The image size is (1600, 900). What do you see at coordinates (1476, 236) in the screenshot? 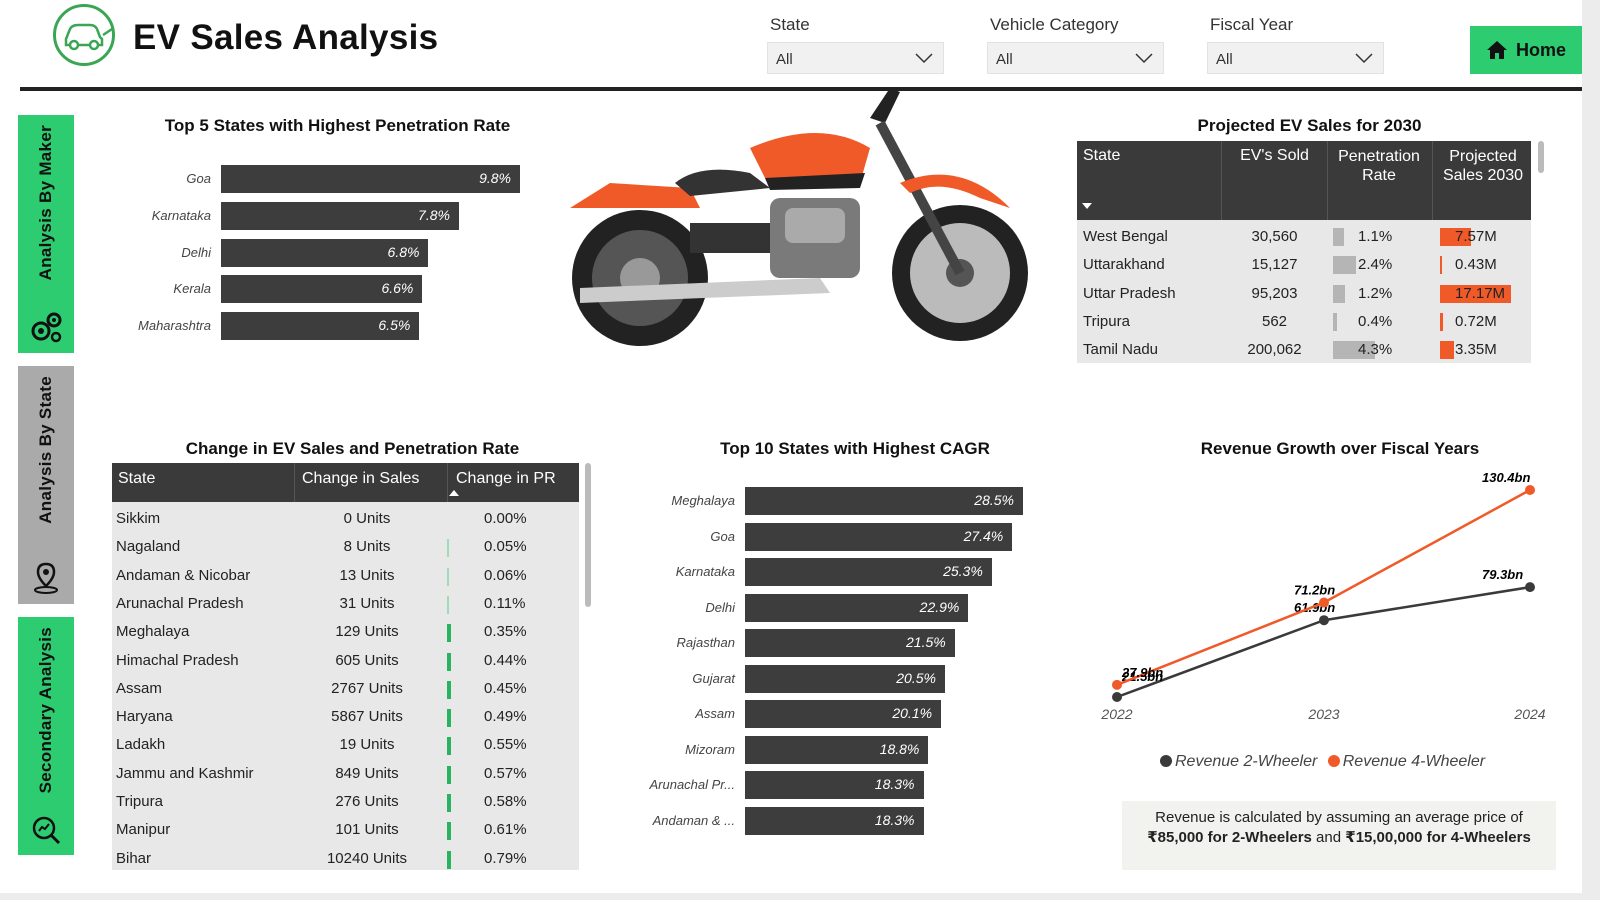
I see `projected-sales-cell: 7.57M` at bounding box center [1476, 236].